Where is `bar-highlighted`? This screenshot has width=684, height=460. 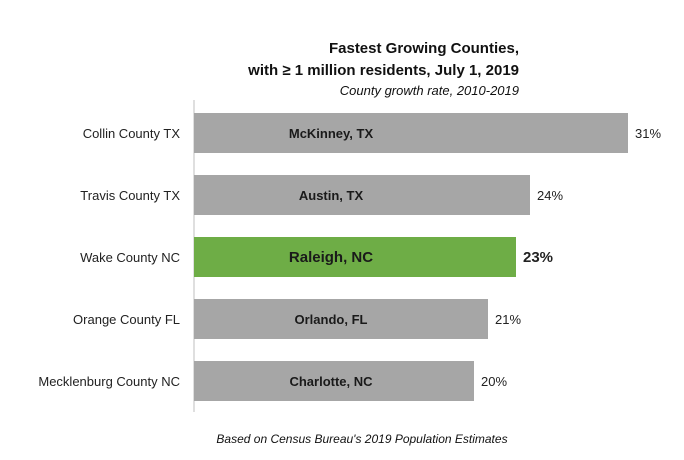
bar-highlighted is located at coordinates (355, 257).